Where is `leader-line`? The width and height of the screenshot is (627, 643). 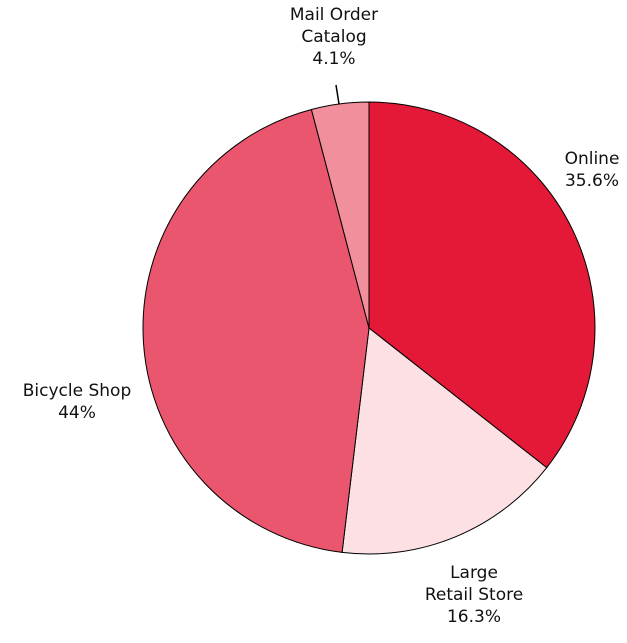
leader-line is located at coordinates (337, 94).